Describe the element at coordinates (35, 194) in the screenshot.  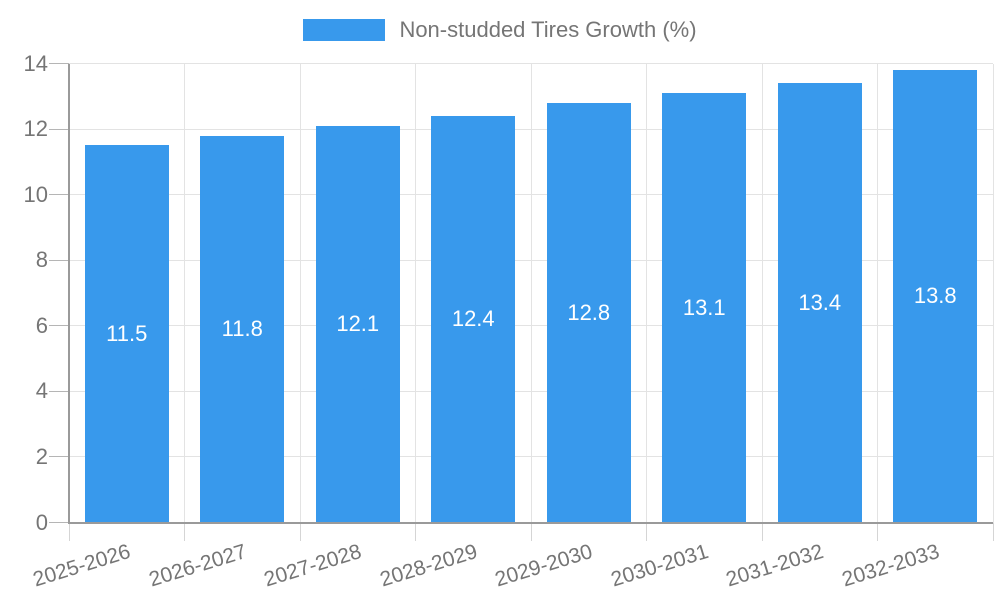
I see `y-tick-label: 10` at that location.